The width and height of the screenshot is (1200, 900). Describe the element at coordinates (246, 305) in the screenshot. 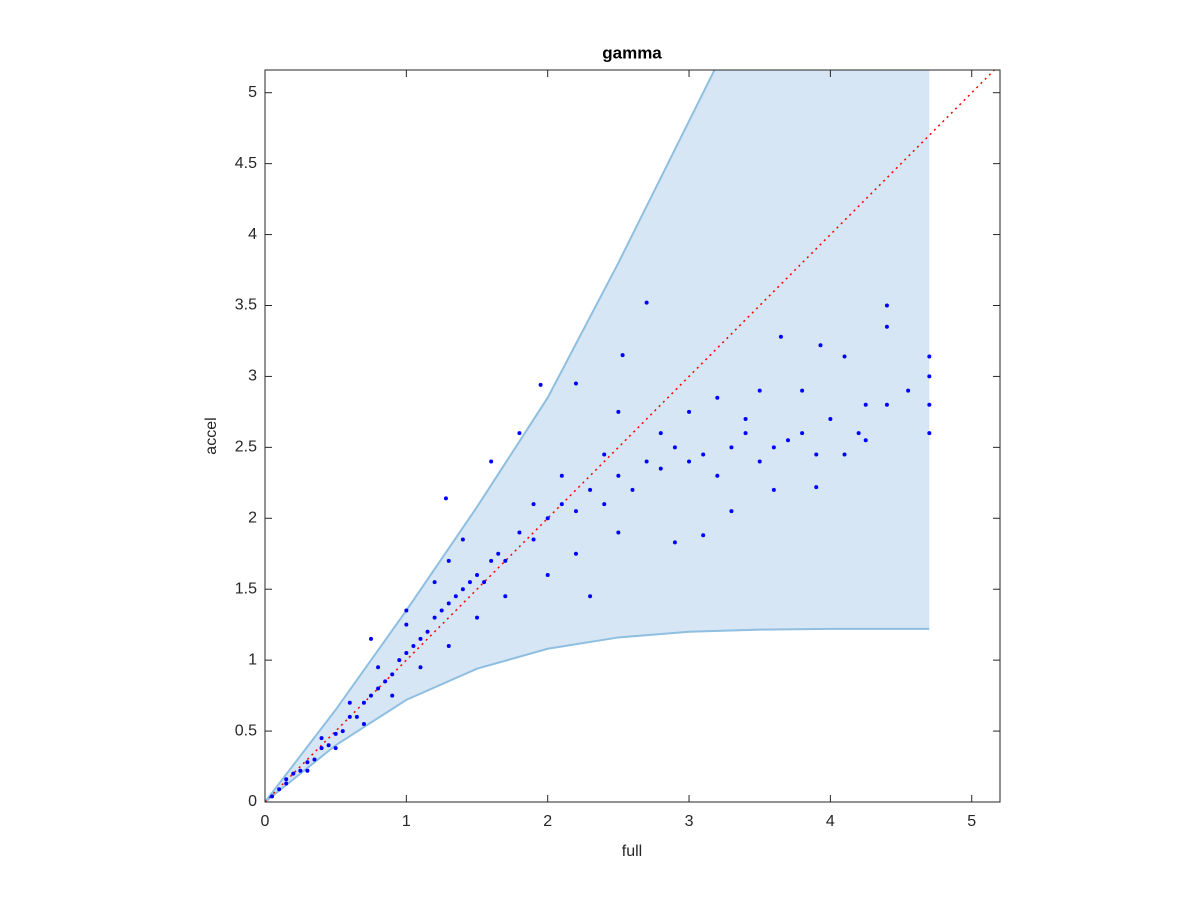

I see `y-tick-label: 3.5` at that location.